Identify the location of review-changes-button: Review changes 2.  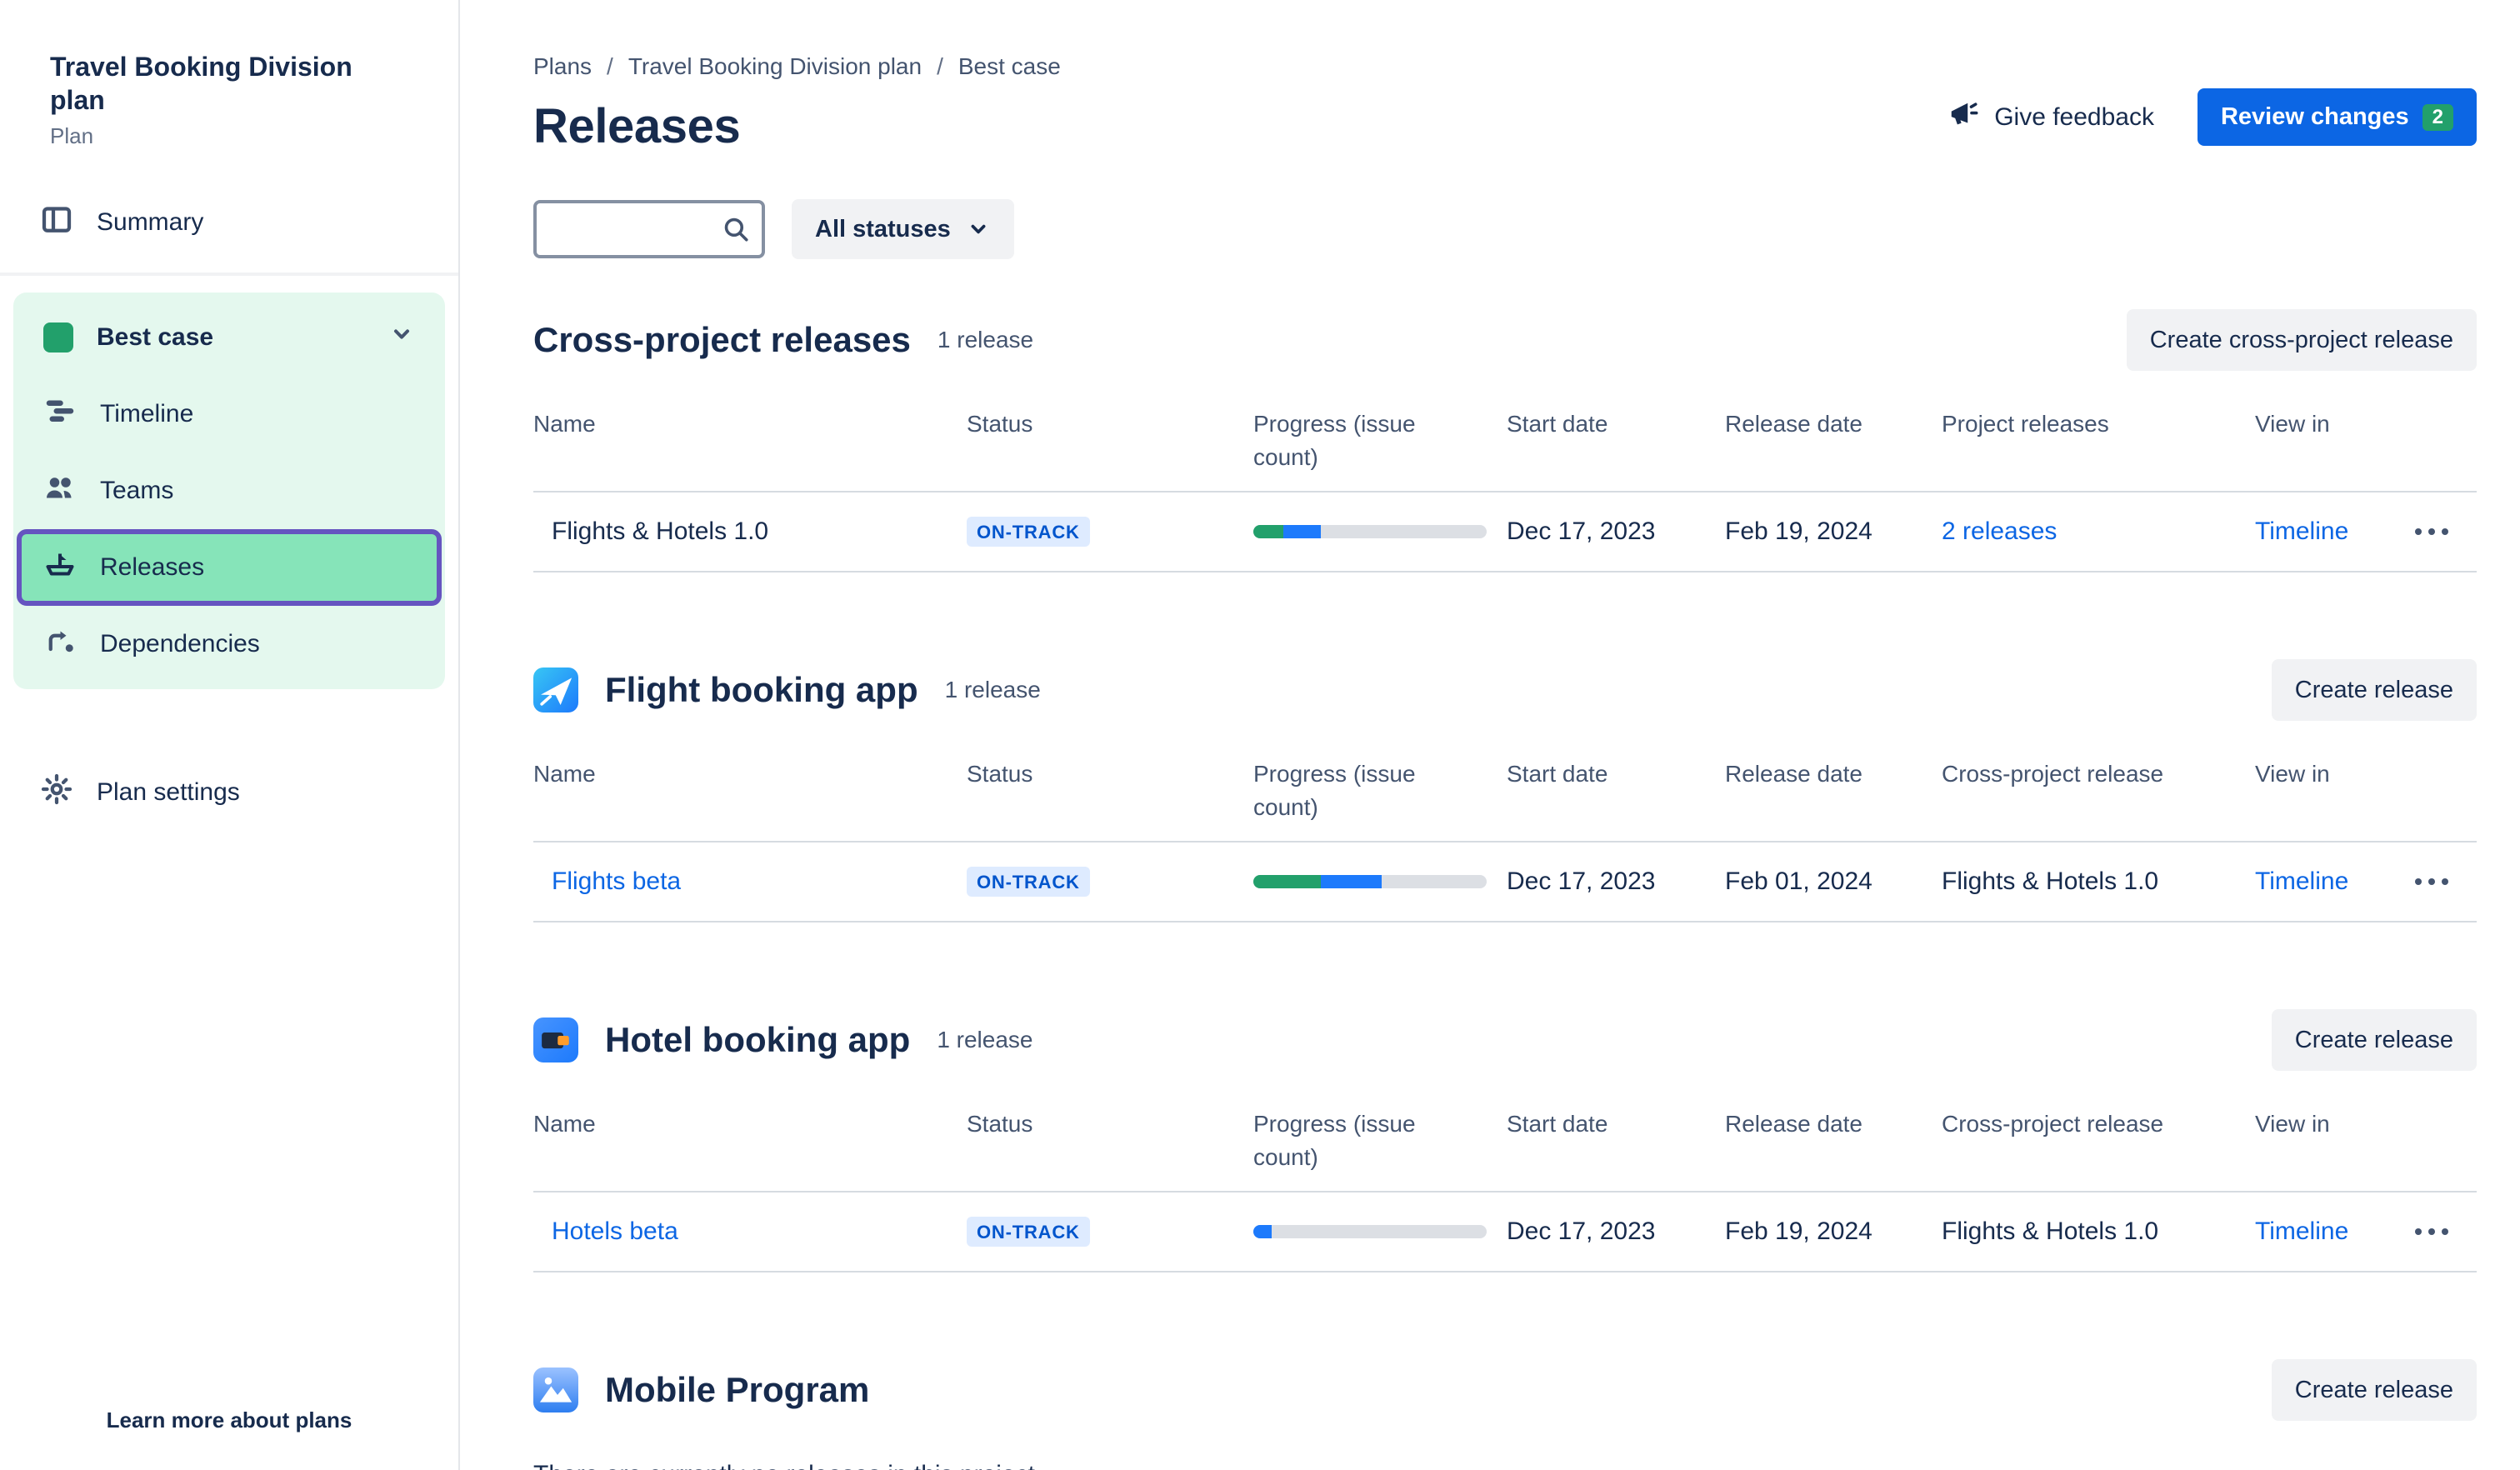
(2337, 117).